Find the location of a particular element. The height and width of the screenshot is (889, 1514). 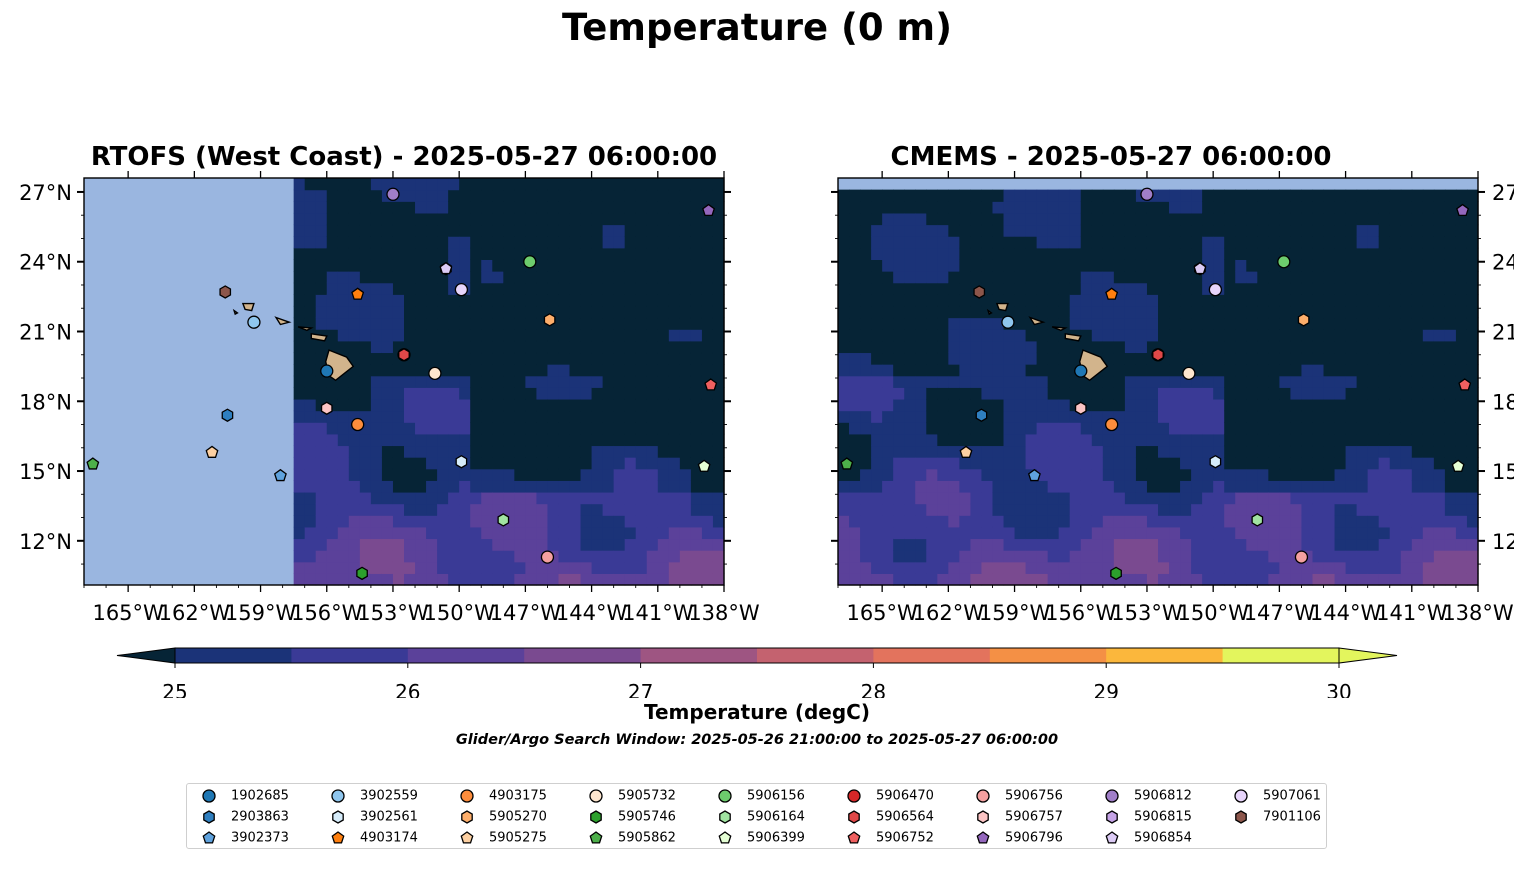

colorbar-tick-label: 27 is located at coordinates (640, 689).